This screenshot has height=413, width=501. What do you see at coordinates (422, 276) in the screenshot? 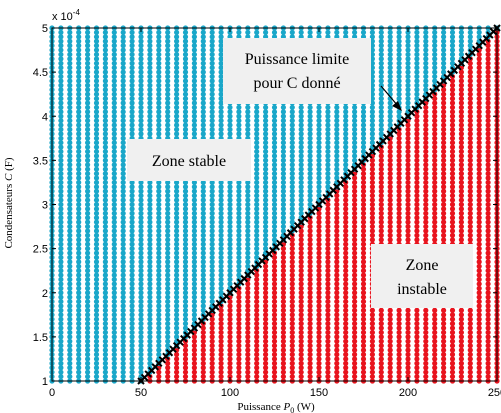
I see `annotation-unstable-box` at bounding box center [422, 276].